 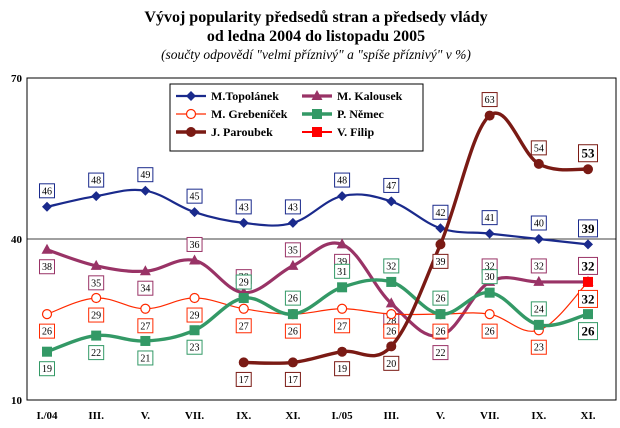 I want to click on data-label: 35, so click(x=96, y=283).